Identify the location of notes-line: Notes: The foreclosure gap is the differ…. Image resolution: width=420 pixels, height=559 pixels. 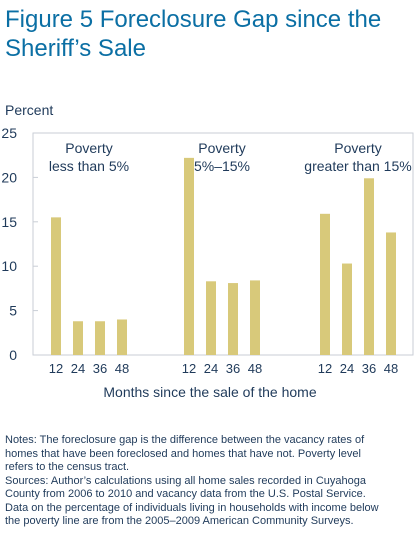
(185, 440).